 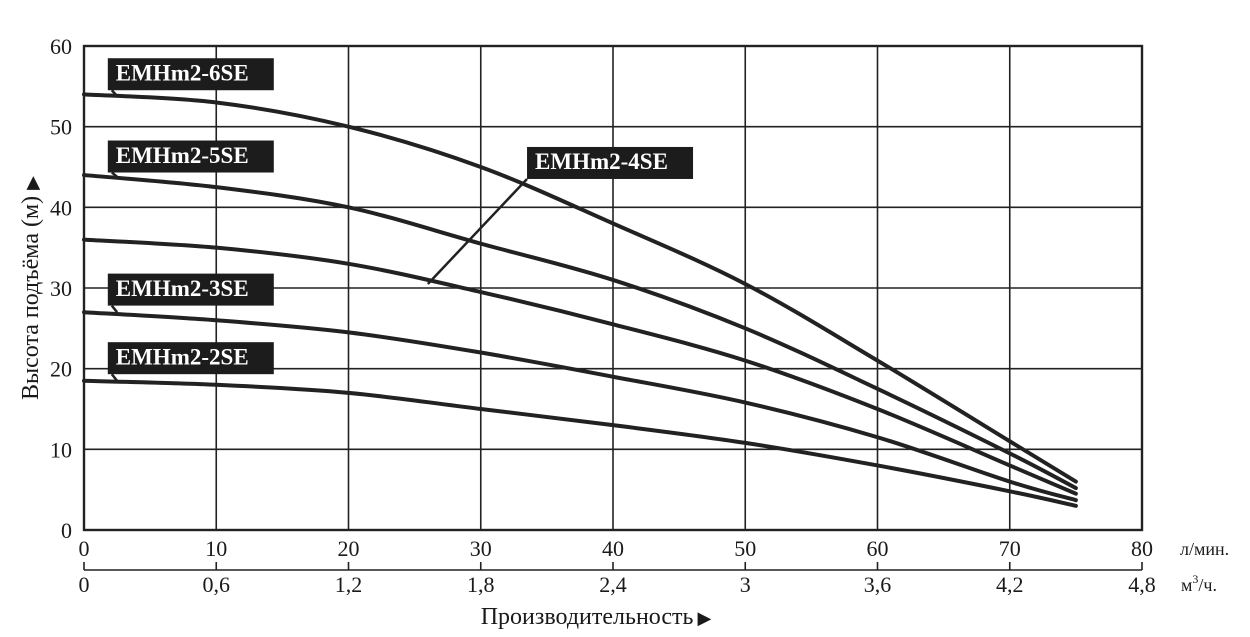 I want to click on y-tick-label: 20, so click(x=61, y=369).